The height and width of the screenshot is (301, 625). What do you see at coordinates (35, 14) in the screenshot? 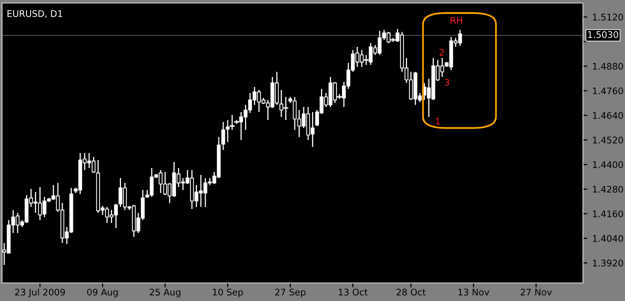
I see `text: EURUSD, D1` at bounding box center [35, 14].